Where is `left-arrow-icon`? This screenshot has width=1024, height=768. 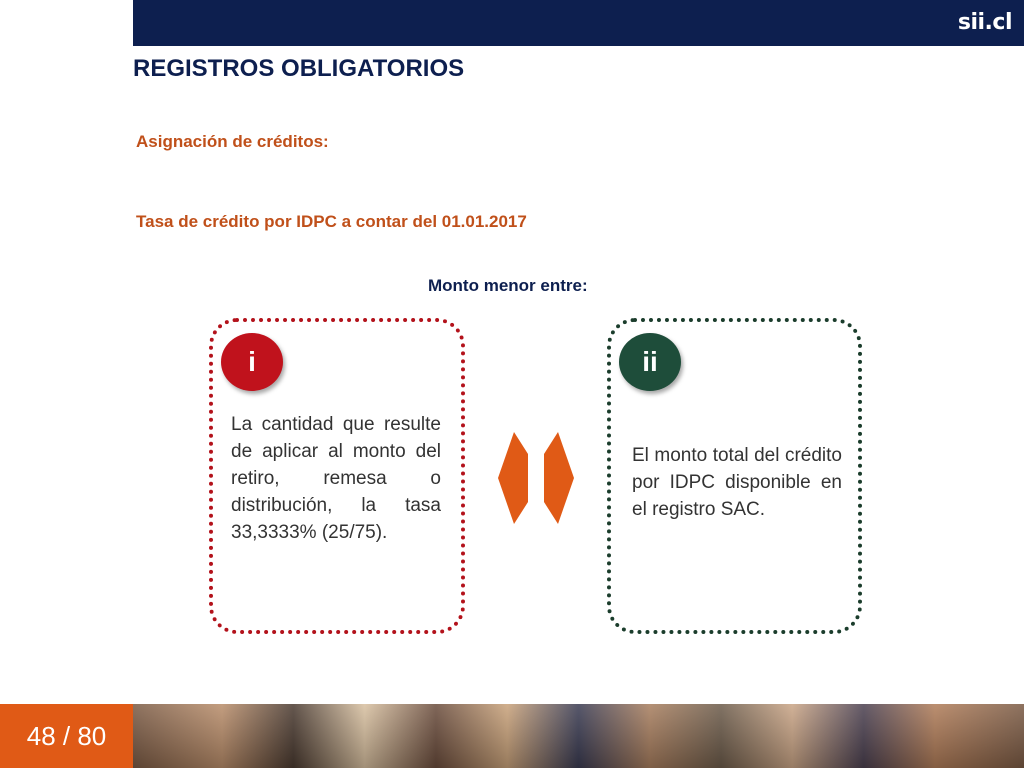 left-arrow-icon is located at coordinates (513, 478).